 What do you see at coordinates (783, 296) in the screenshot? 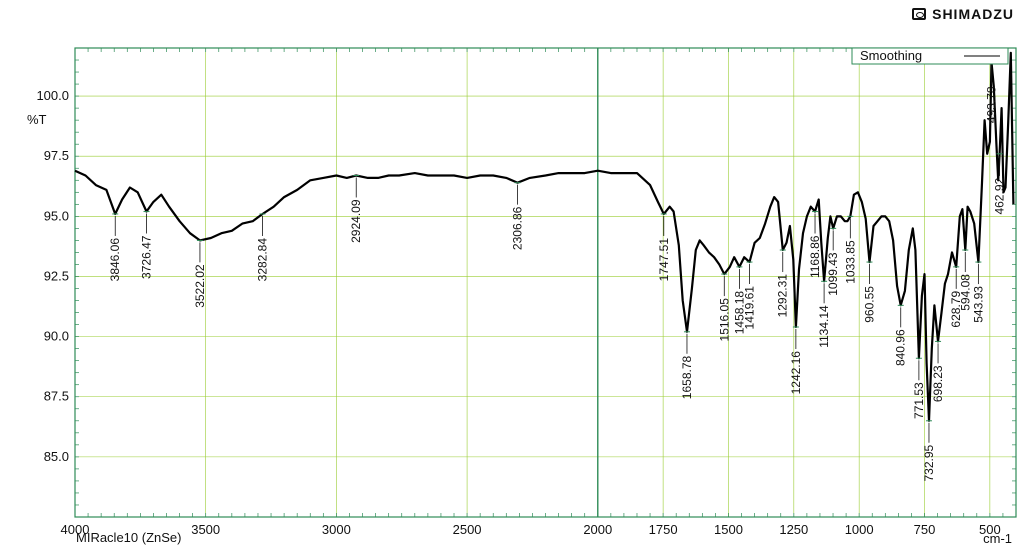
I see `peak-label: 1292.31` at bounding box center [783, 296].